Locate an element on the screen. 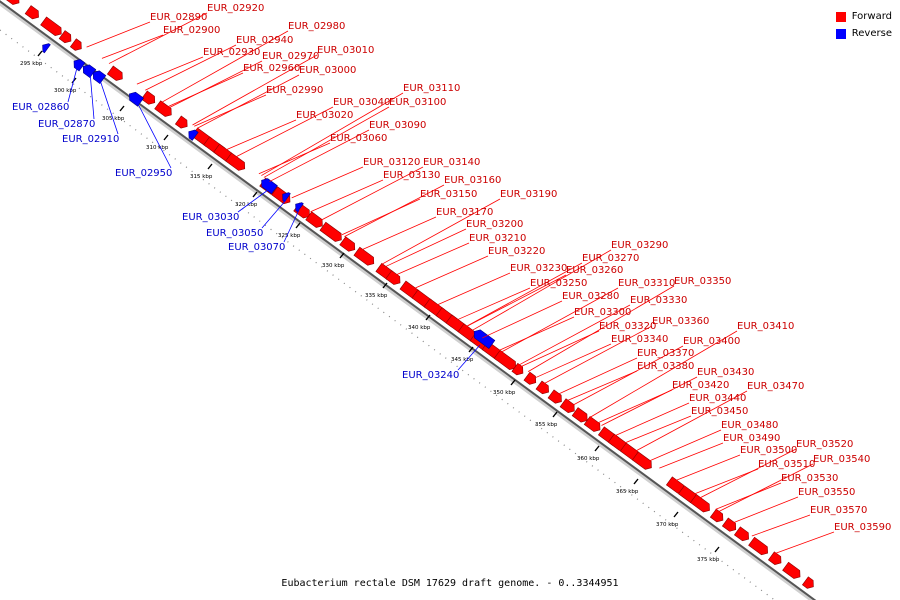 This screenshot has width=900, height=600. reverse-gene-label: EUR_03240 is located at coordinates (430, 375).